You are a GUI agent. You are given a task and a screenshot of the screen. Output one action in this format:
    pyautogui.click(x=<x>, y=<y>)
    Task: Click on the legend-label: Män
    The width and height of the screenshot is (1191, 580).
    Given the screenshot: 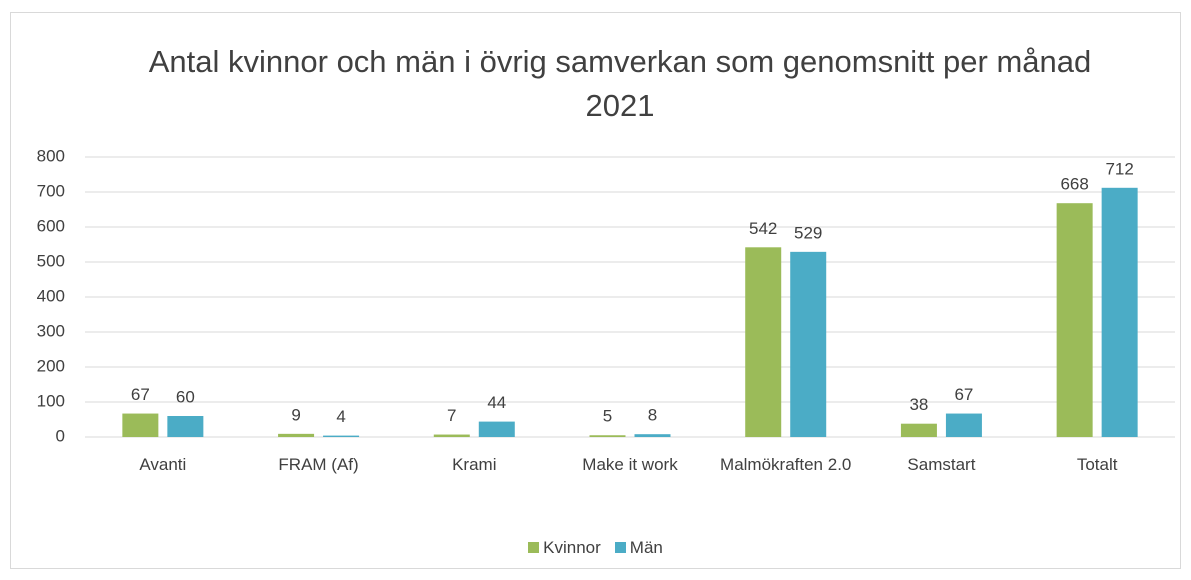 What is the action you would take?
    pyautogui.click(x=646, y=547)
    